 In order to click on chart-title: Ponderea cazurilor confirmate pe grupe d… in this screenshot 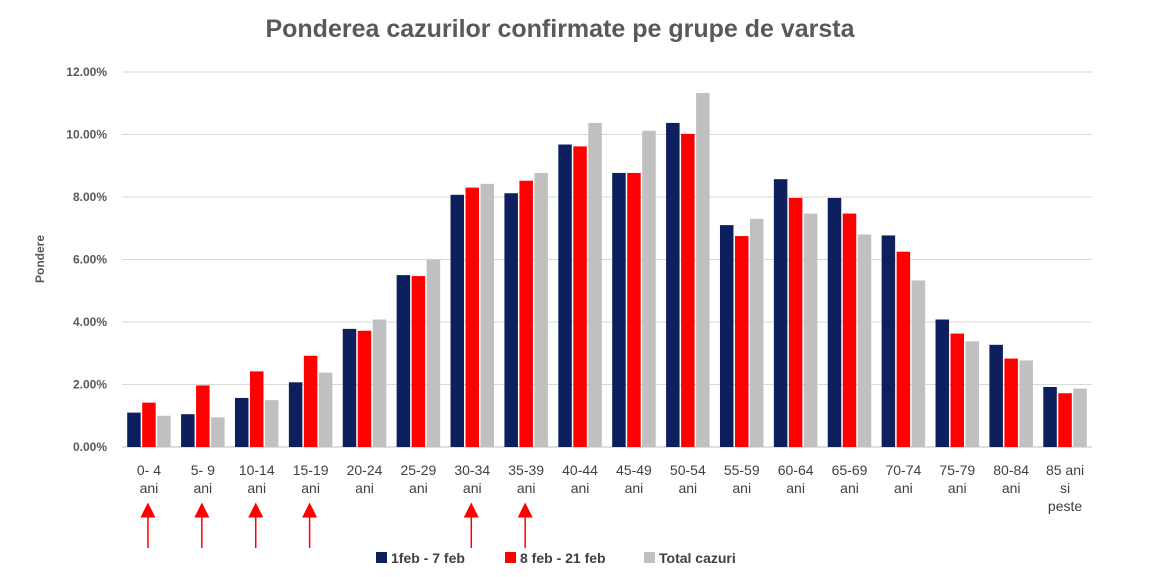, I will do `click(560, 29)`.